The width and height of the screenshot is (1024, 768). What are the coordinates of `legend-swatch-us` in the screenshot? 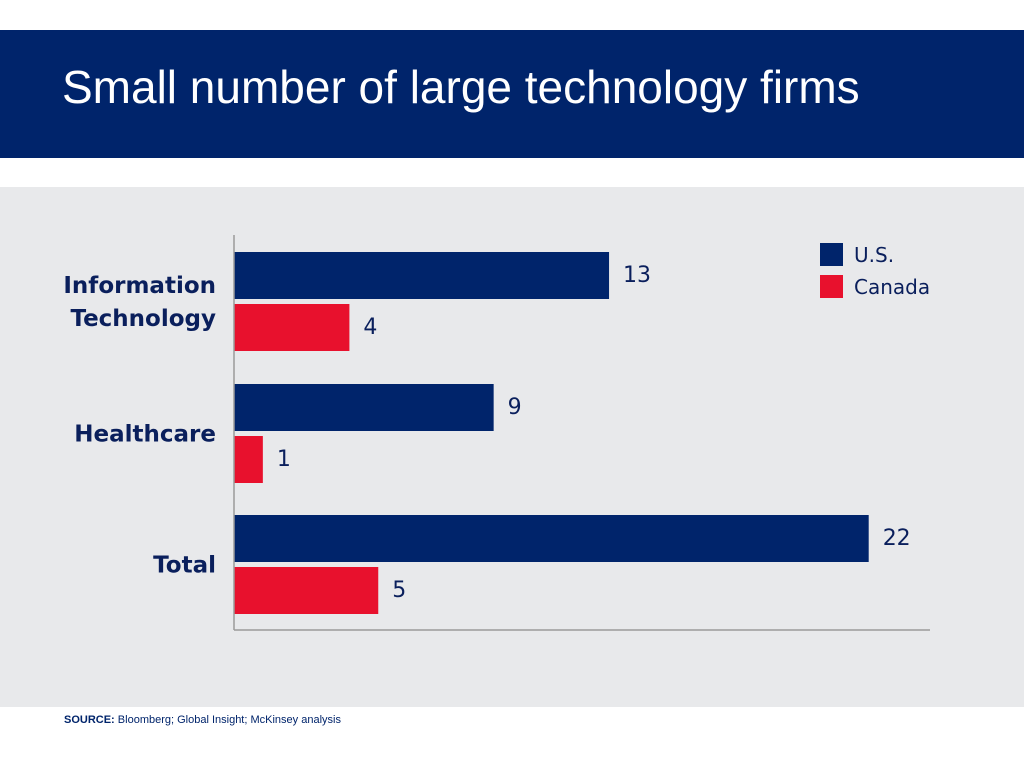 It's located at (831, 254).